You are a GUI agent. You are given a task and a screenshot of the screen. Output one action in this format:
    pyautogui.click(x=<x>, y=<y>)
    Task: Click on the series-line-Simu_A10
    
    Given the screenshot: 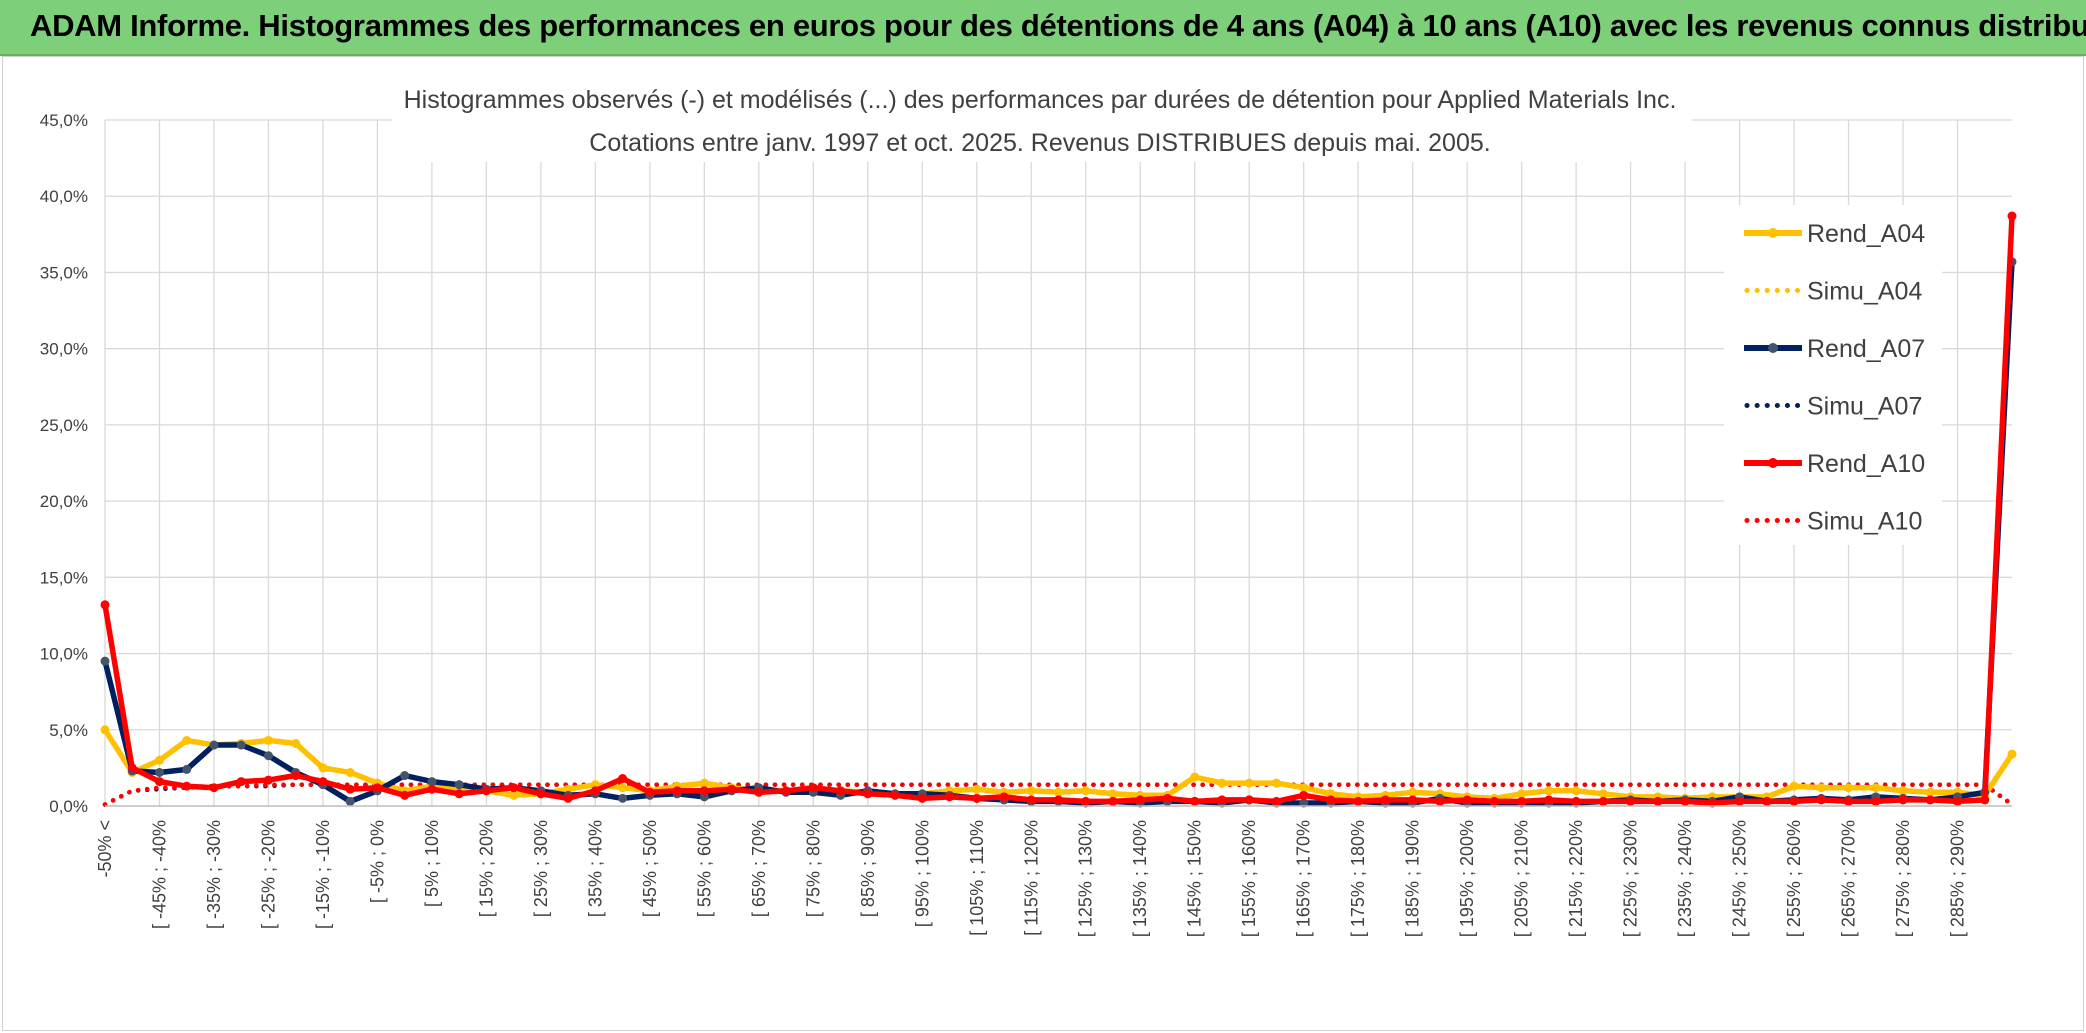 What is the action you would take?
    pyautogui.click(x=1058, y=794)
    